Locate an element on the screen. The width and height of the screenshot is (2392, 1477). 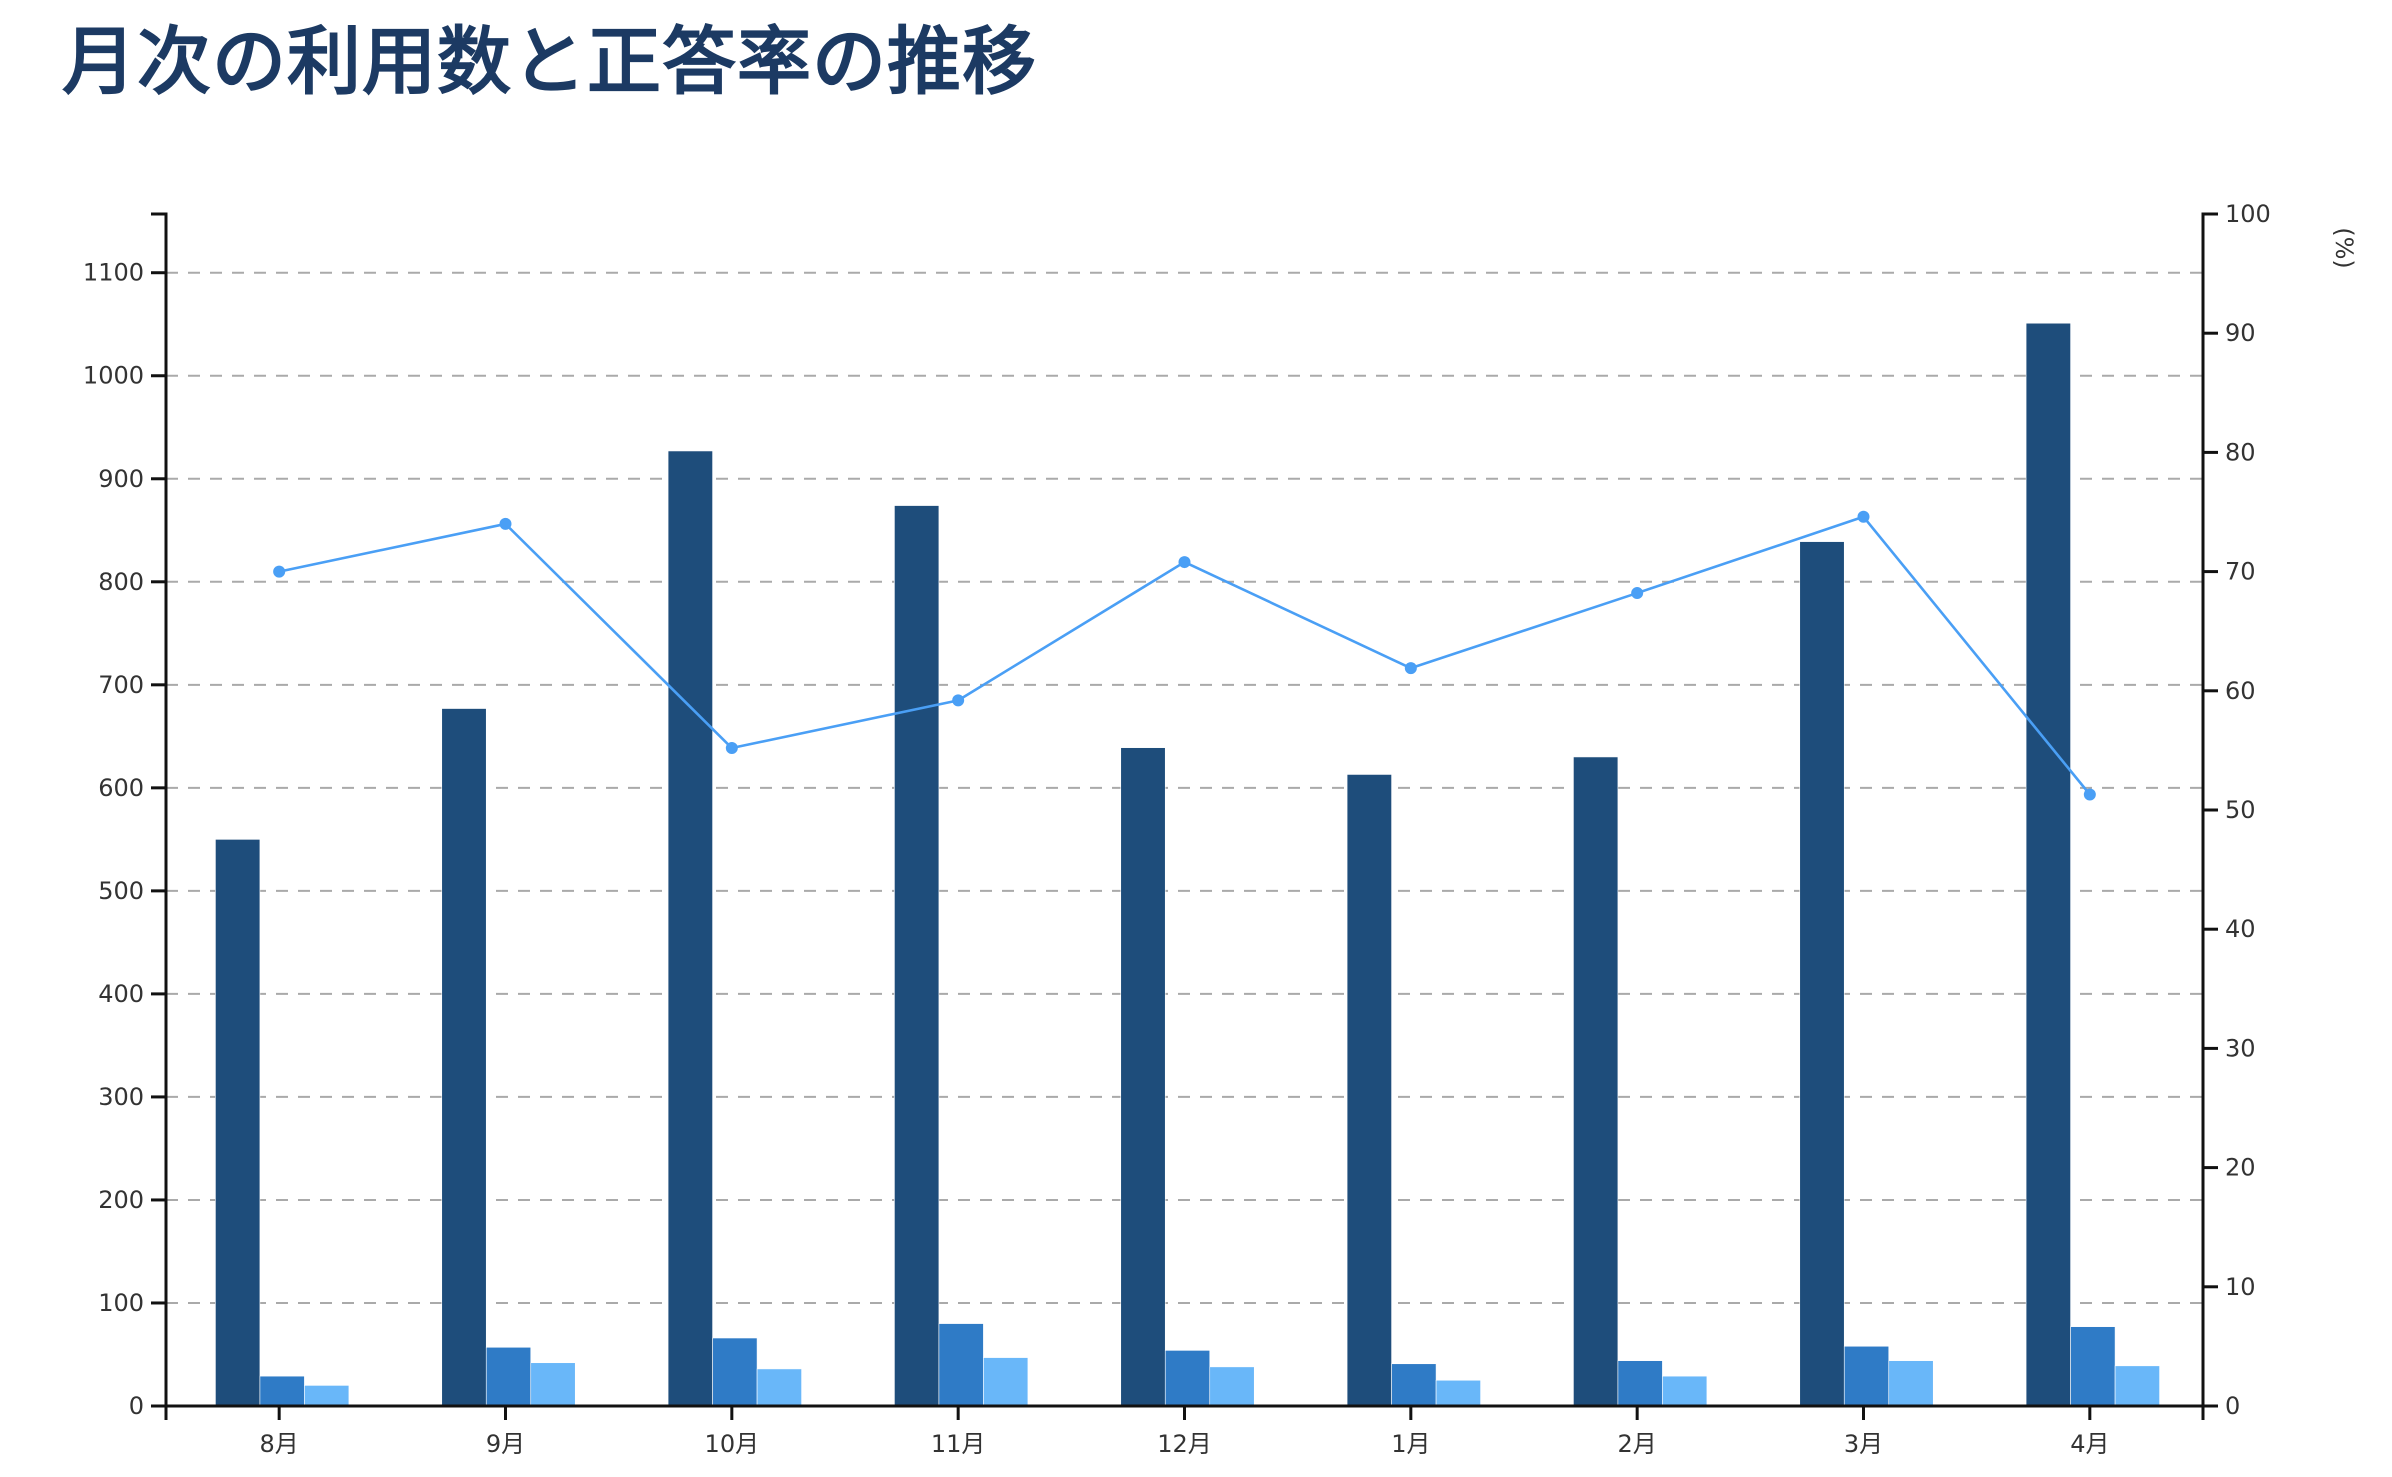
right-y-axis: 0 10 20 30 40 50 60 70 80 90 100 is located at coordinates (2236, 810).